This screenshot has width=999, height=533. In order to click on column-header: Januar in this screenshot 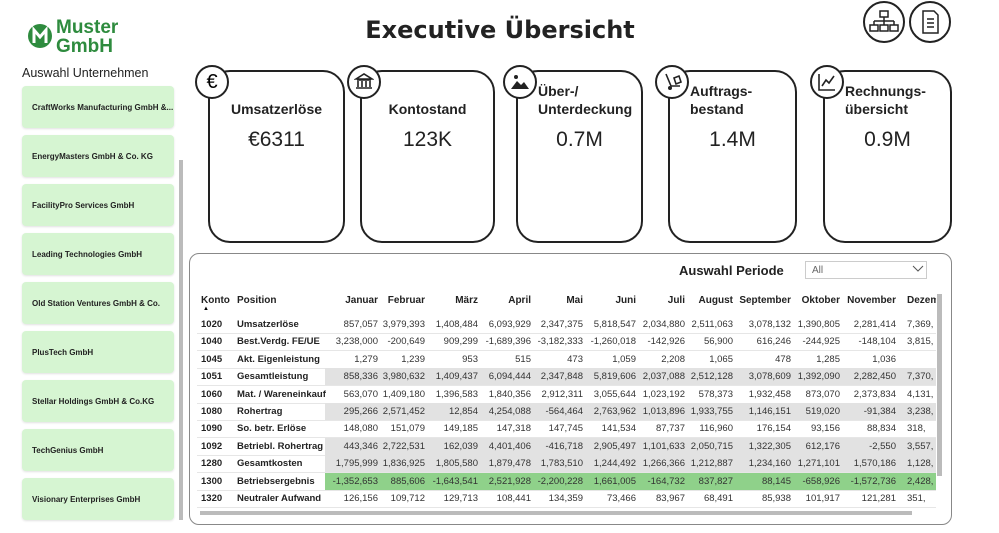, I will do `click(361, 300)`.